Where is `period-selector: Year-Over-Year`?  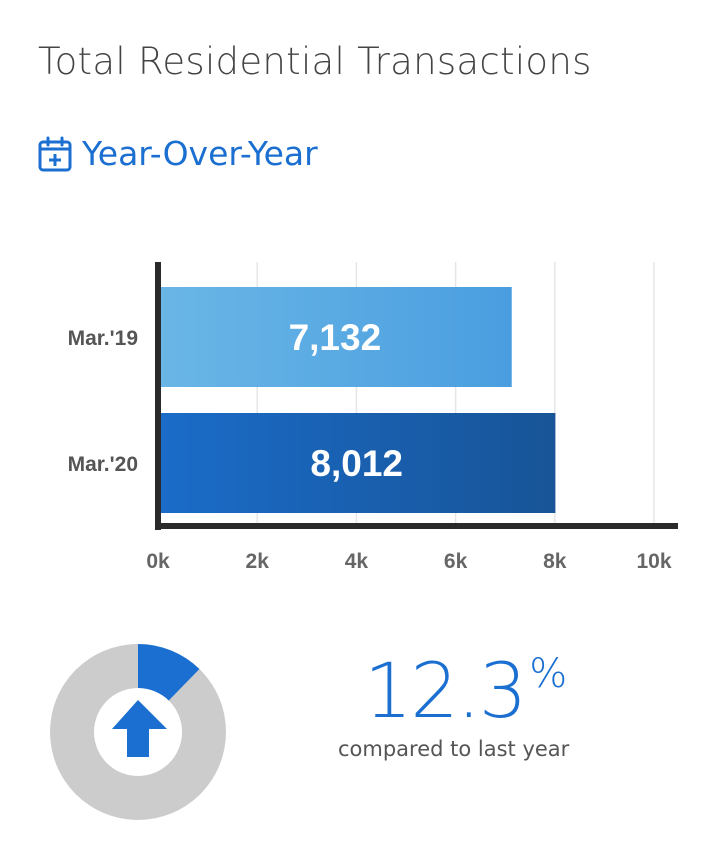 period-selector: Year-Over-Year is located at coordinates (178, 153).